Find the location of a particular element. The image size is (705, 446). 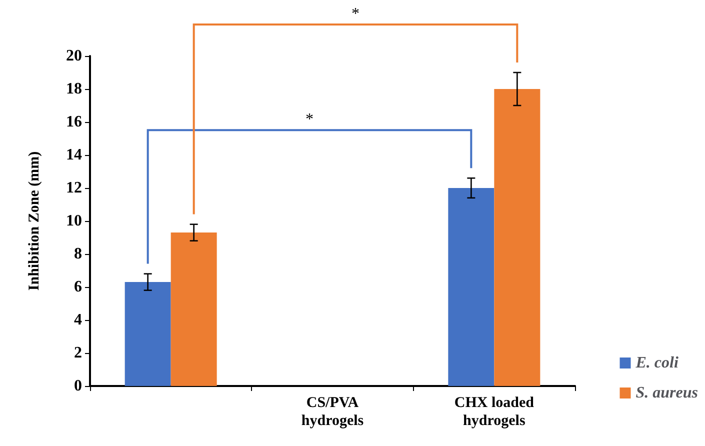

y-tick-label: 12 is located at coordinates (74, 188).